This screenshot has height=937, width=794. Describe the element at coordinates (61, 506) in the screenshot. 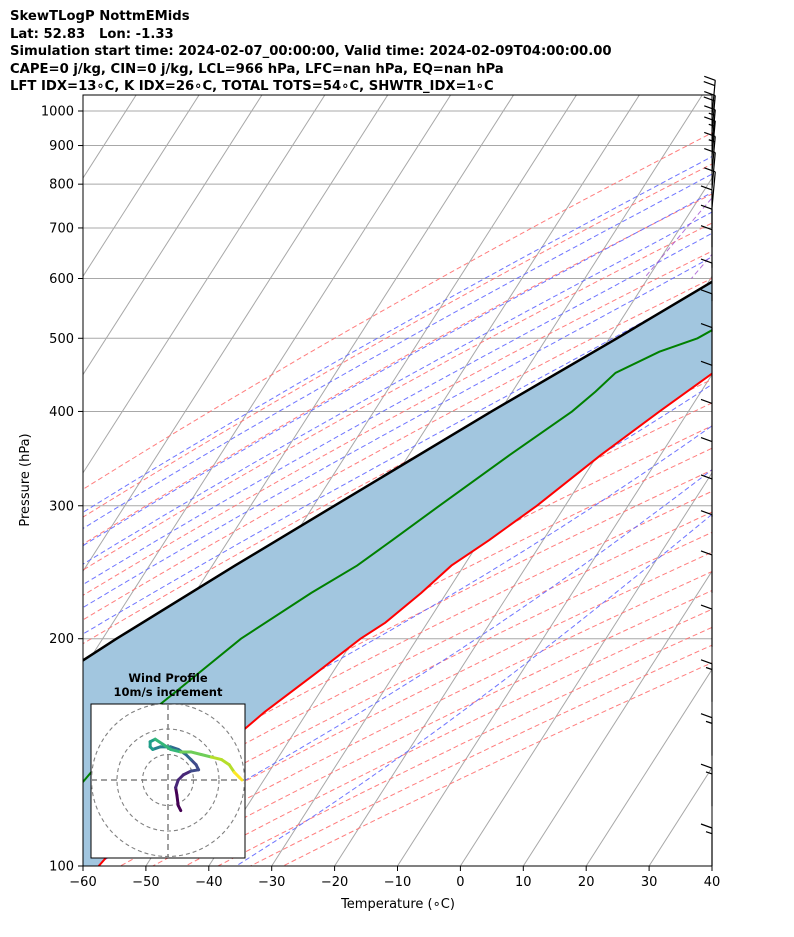

I see `y-tick-label: 300` at that location.